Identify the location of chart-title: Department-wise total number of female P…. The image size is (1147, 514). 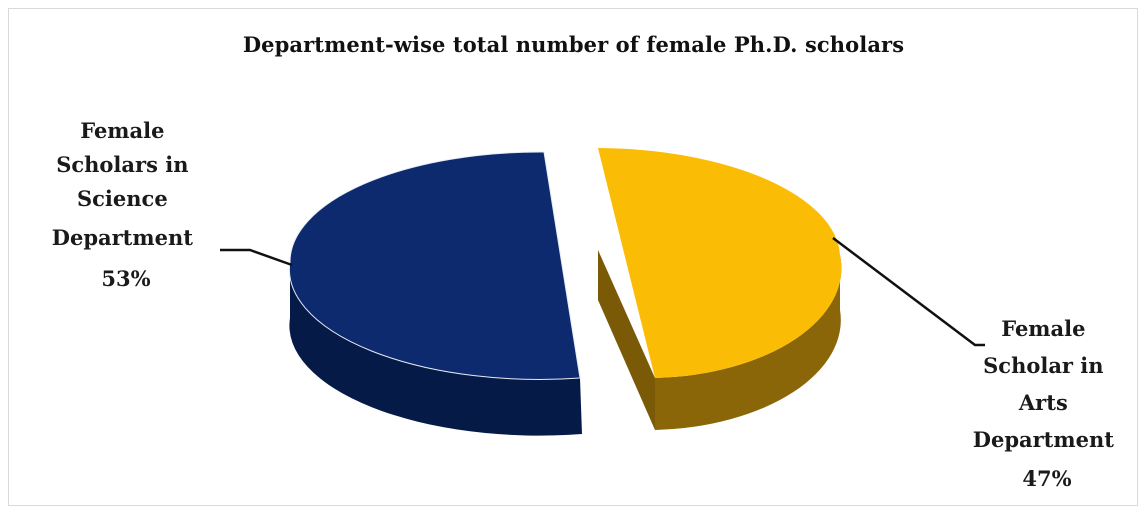
(573, 44).